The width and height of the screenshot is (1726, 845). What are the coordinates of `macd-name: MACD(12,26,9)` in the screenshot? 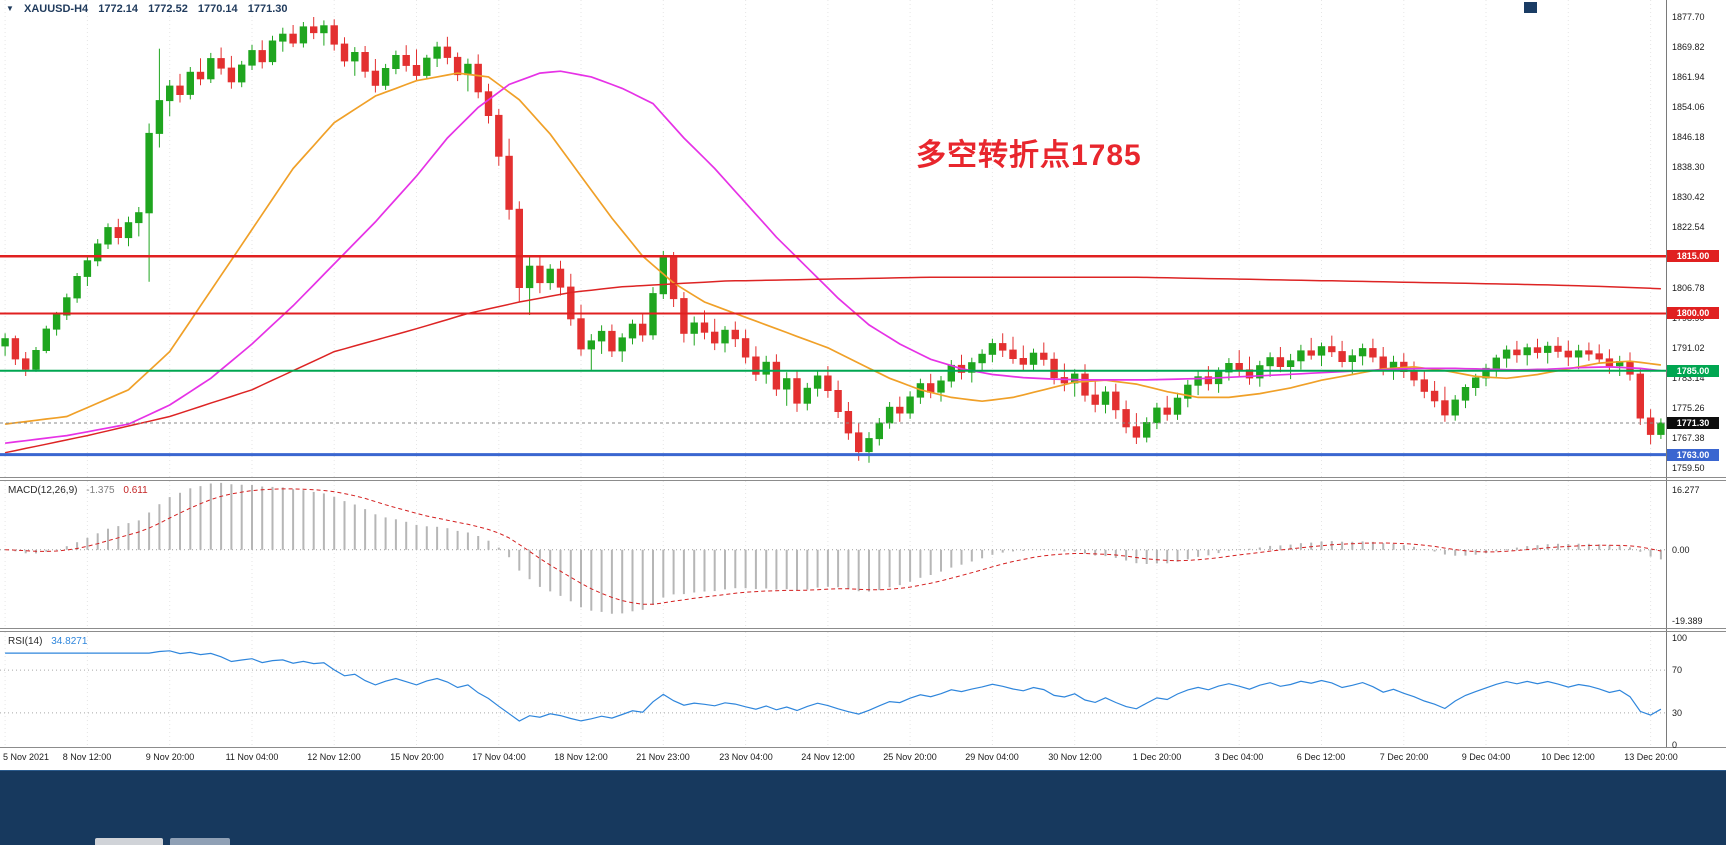 It's located at (43, 490).